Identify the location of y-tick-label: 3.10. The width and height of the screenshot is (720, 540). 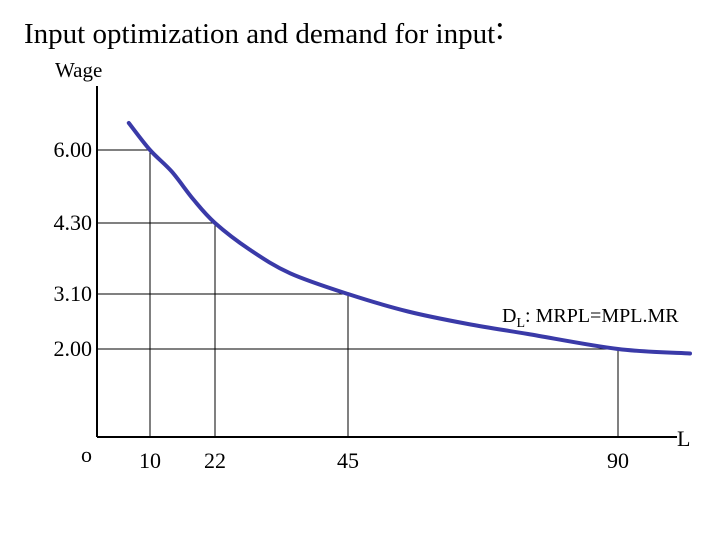
(73, 293).